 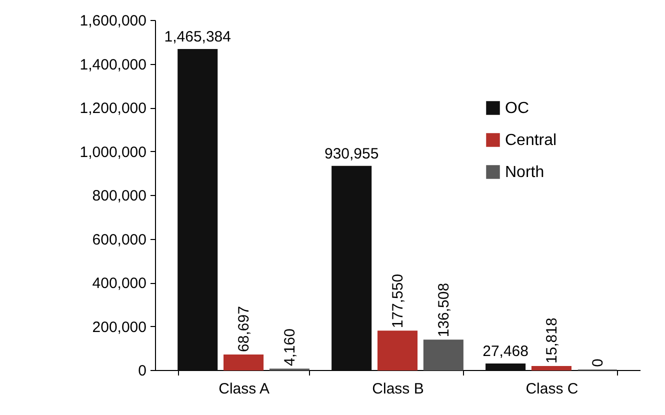 What do you see at coordinates (113, 152) in the screenshot?
I see `y-tick-label: 1,000,000` at bounding box center [113, 152].